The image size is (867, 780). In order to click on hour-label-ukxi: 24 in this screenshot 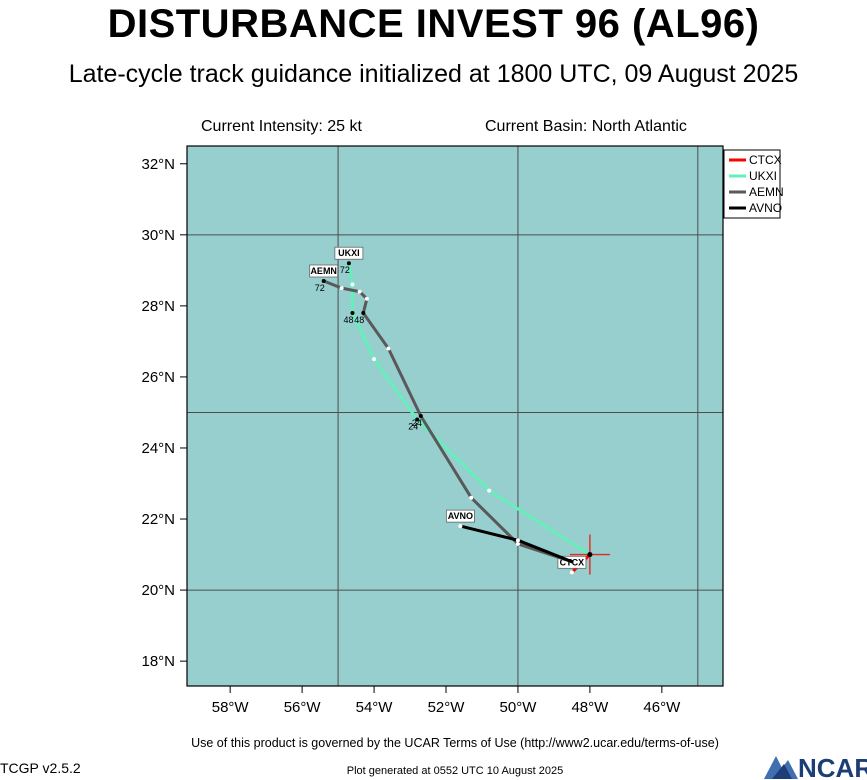, I will do `click(413, 427)`.